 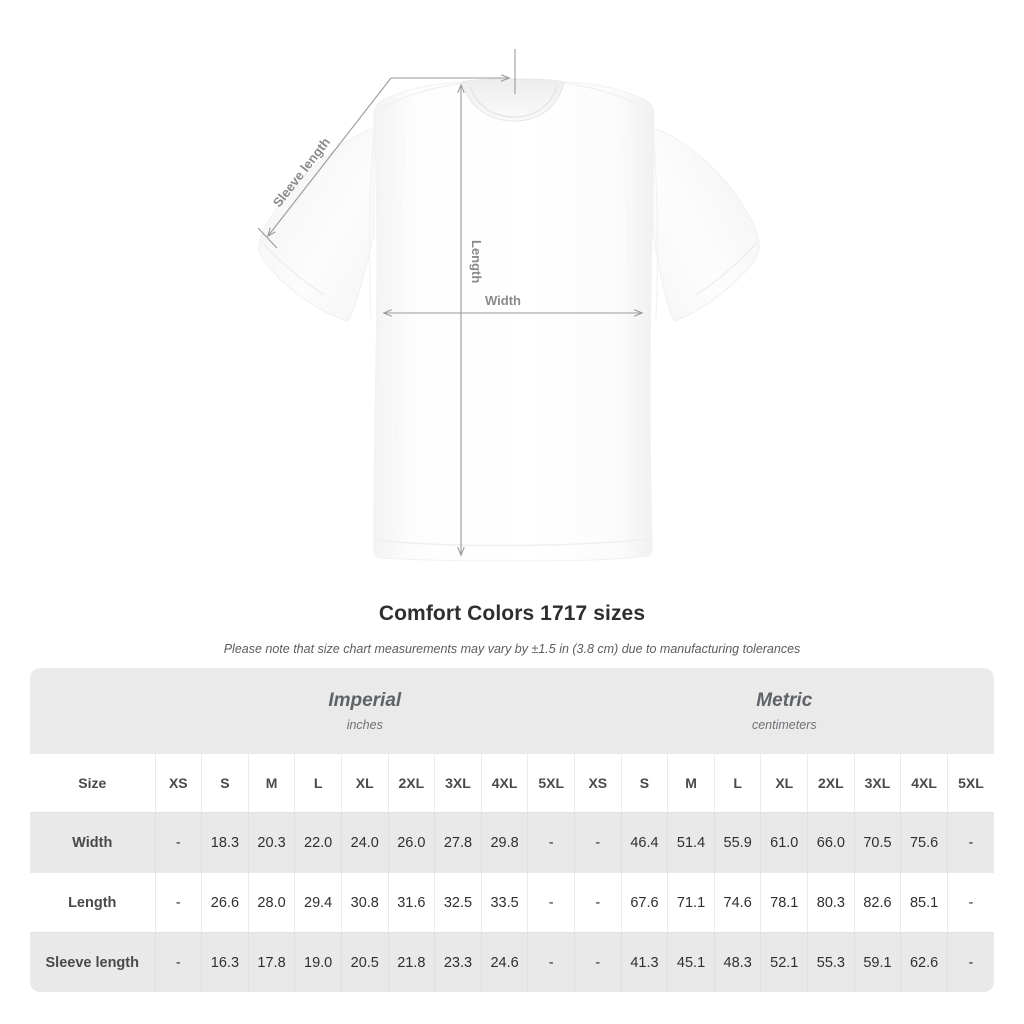 I want to click on cell-width-imperial-5xl: -, so click(x=551, y=842).